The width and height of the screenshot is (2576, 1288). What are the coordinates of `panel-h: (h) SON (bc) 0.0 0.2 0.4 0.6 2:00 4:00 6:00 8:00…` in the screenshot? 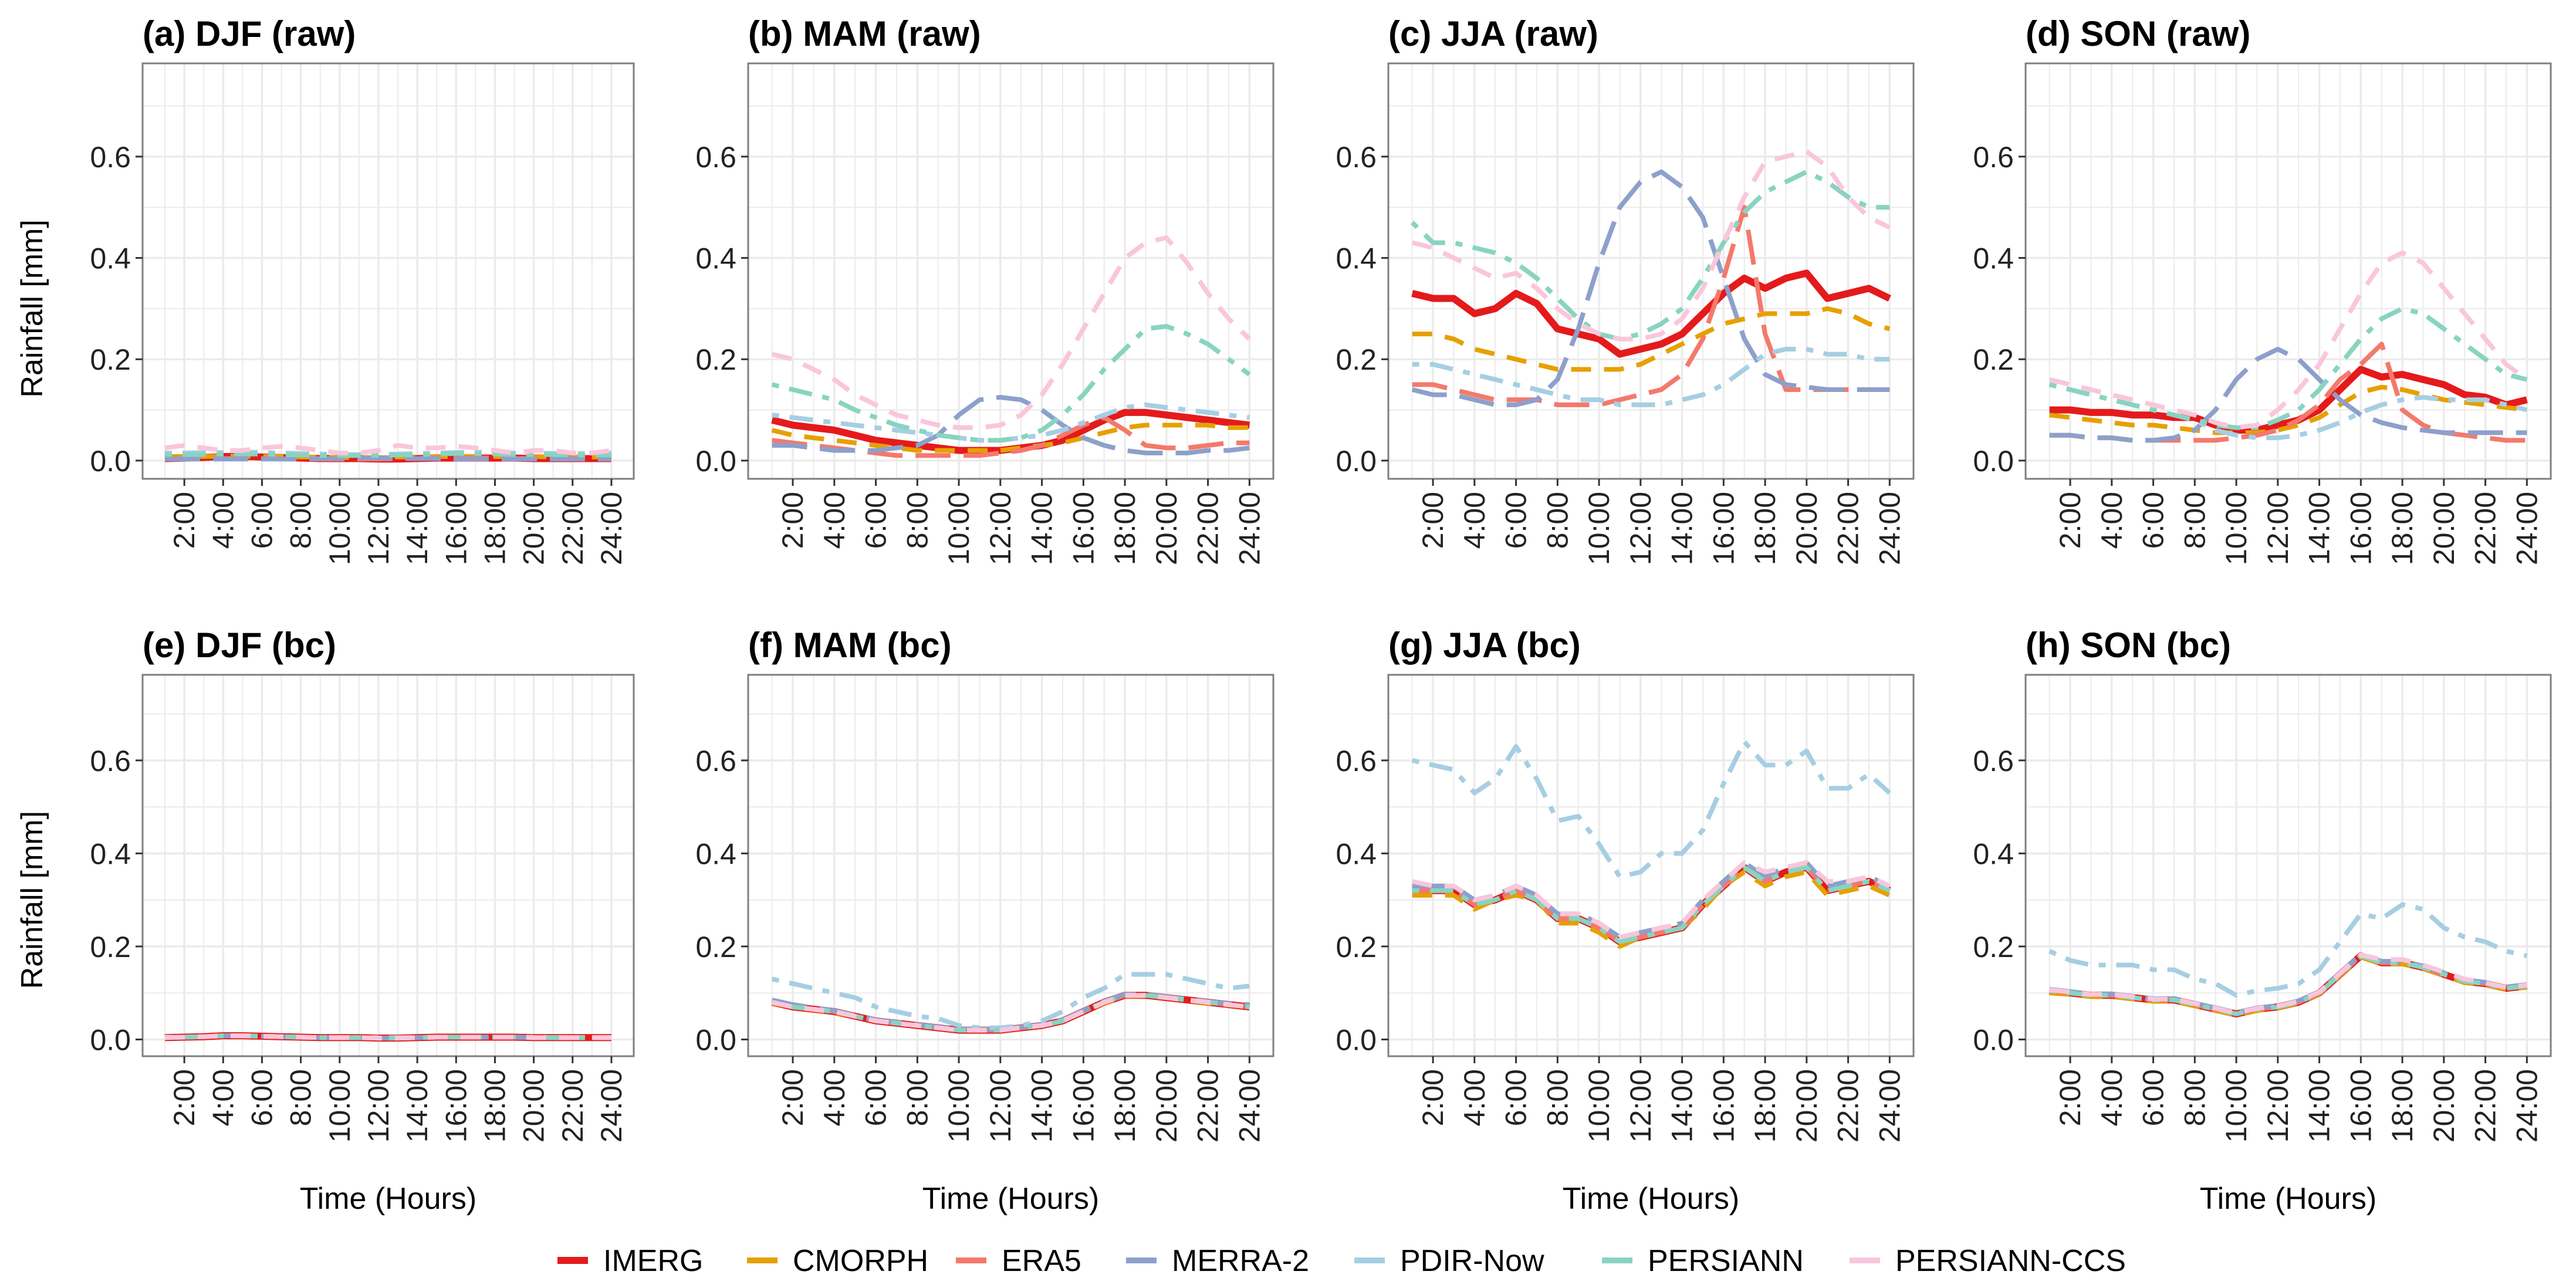 It's located at (2262, 921).